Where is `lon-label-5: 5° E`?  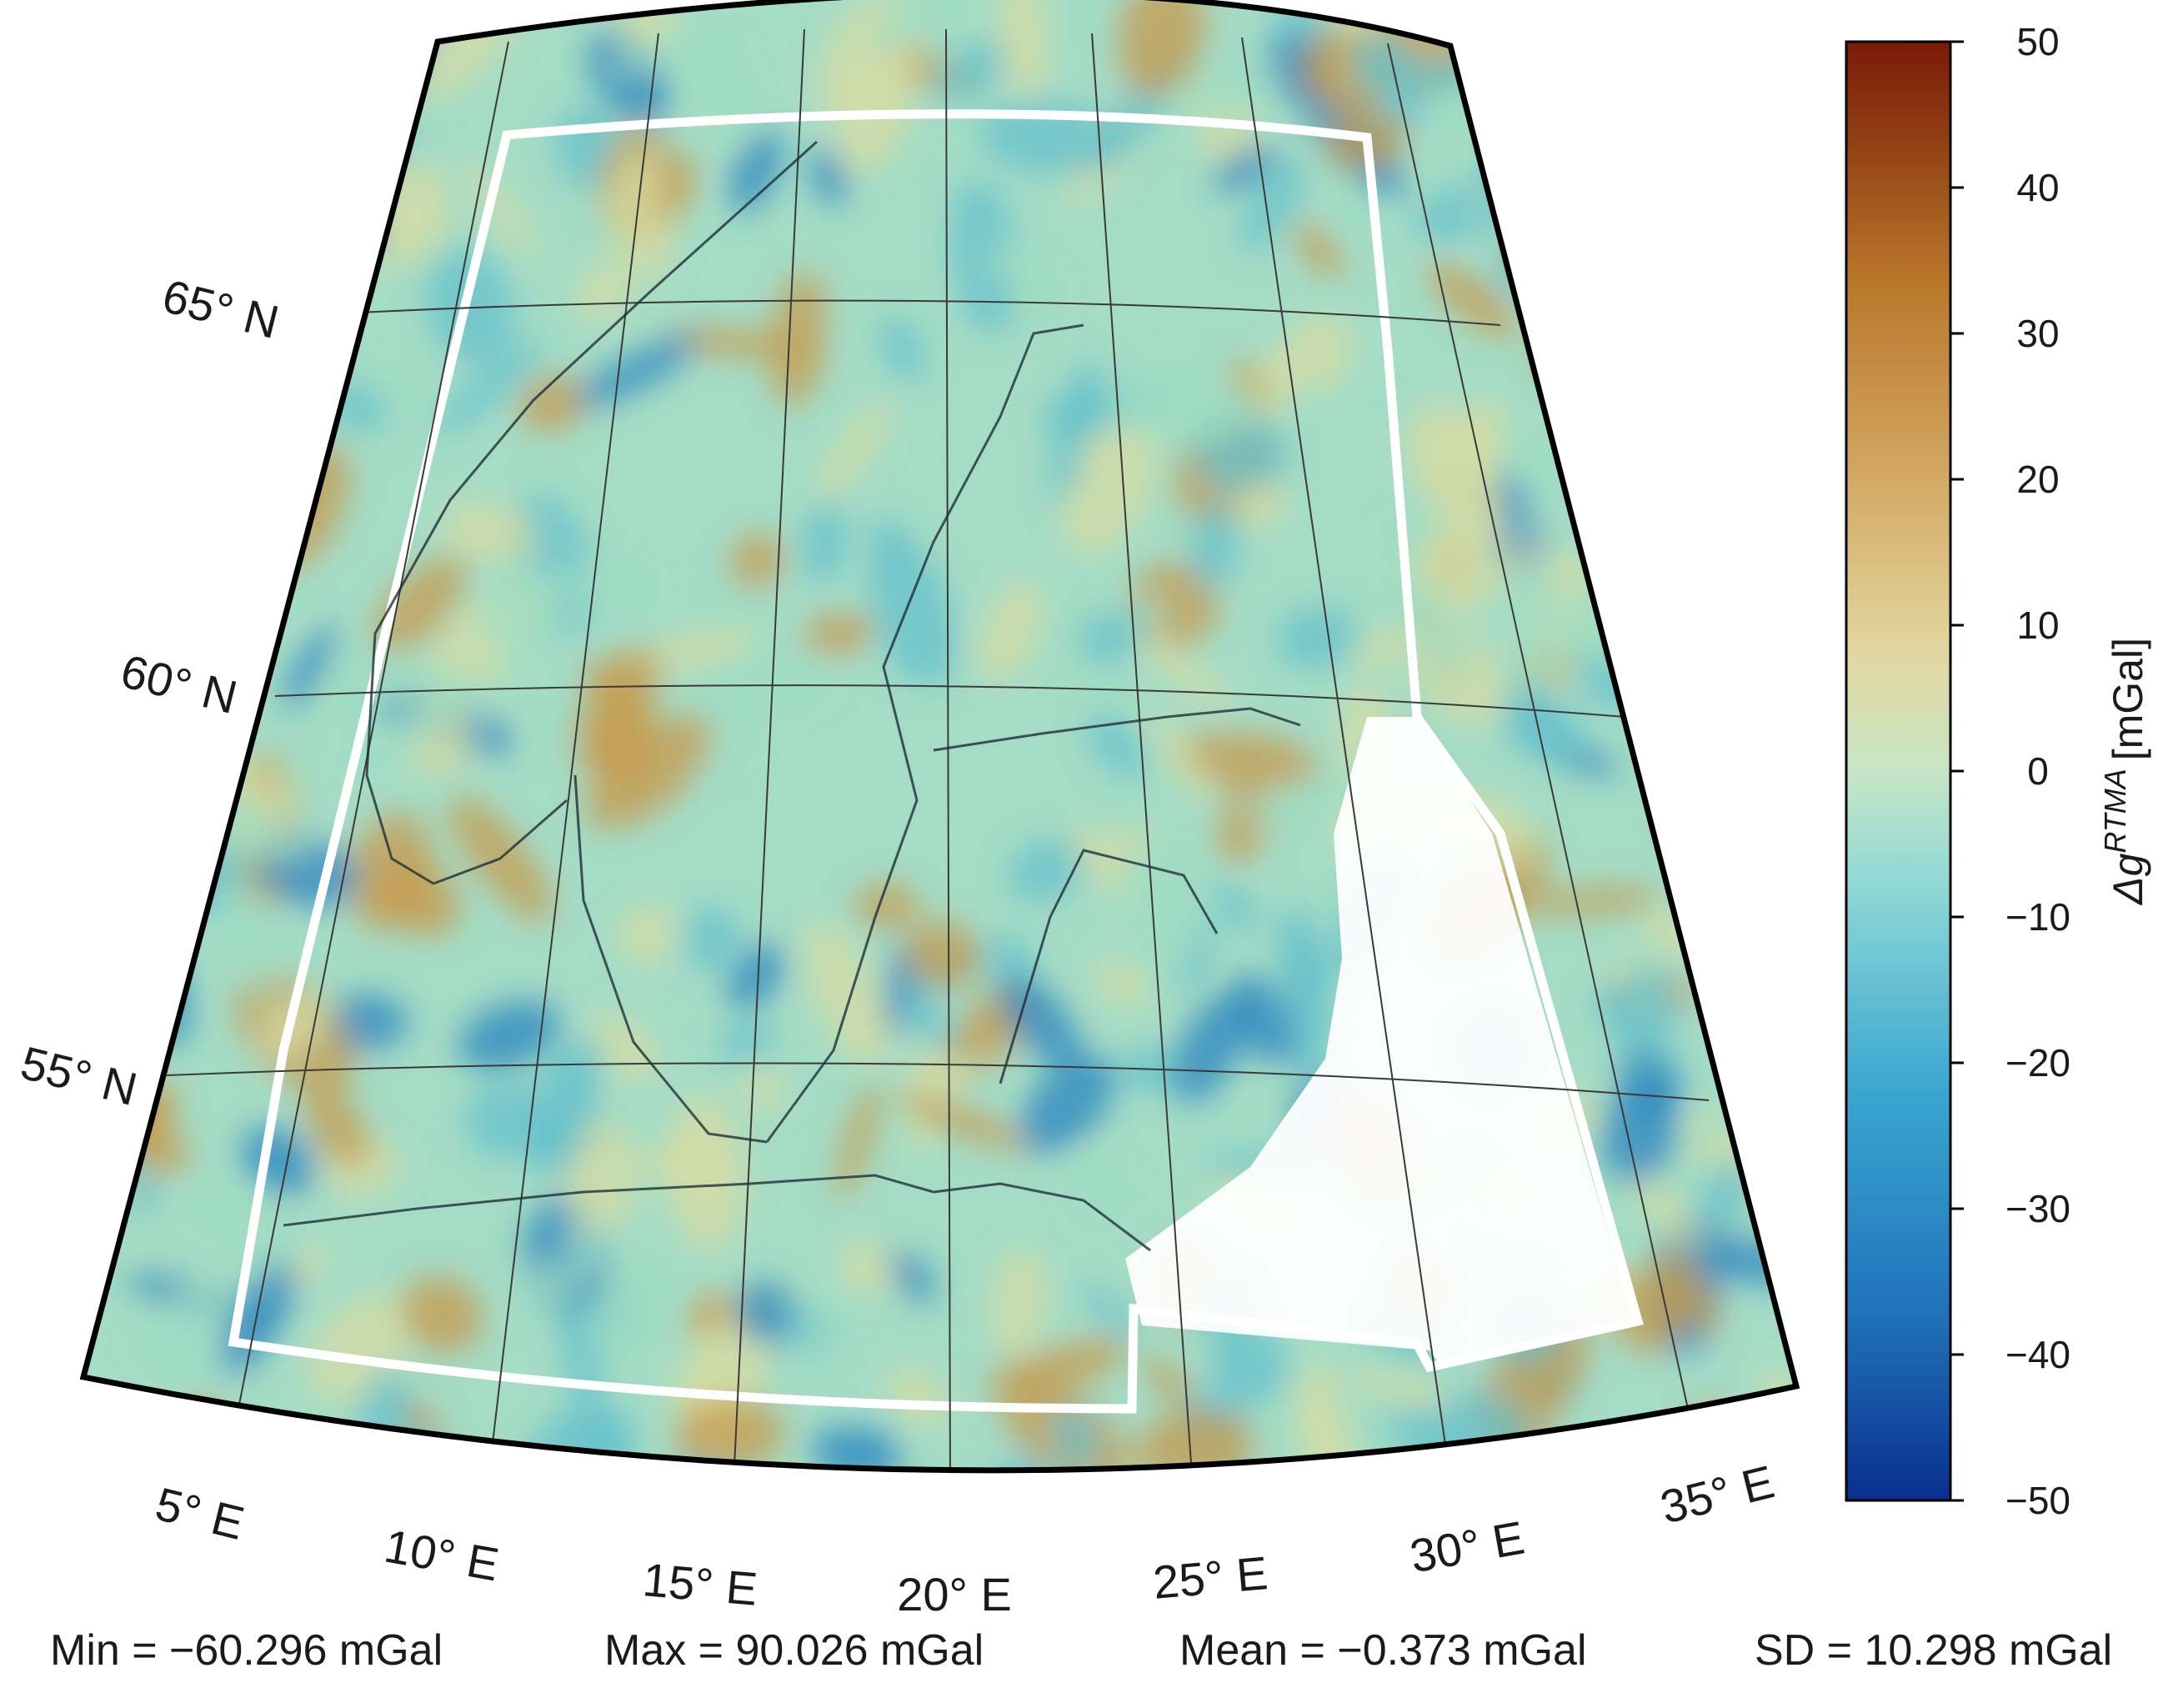
lon-label-5: 5° E is located at coordinates (200, 1514).